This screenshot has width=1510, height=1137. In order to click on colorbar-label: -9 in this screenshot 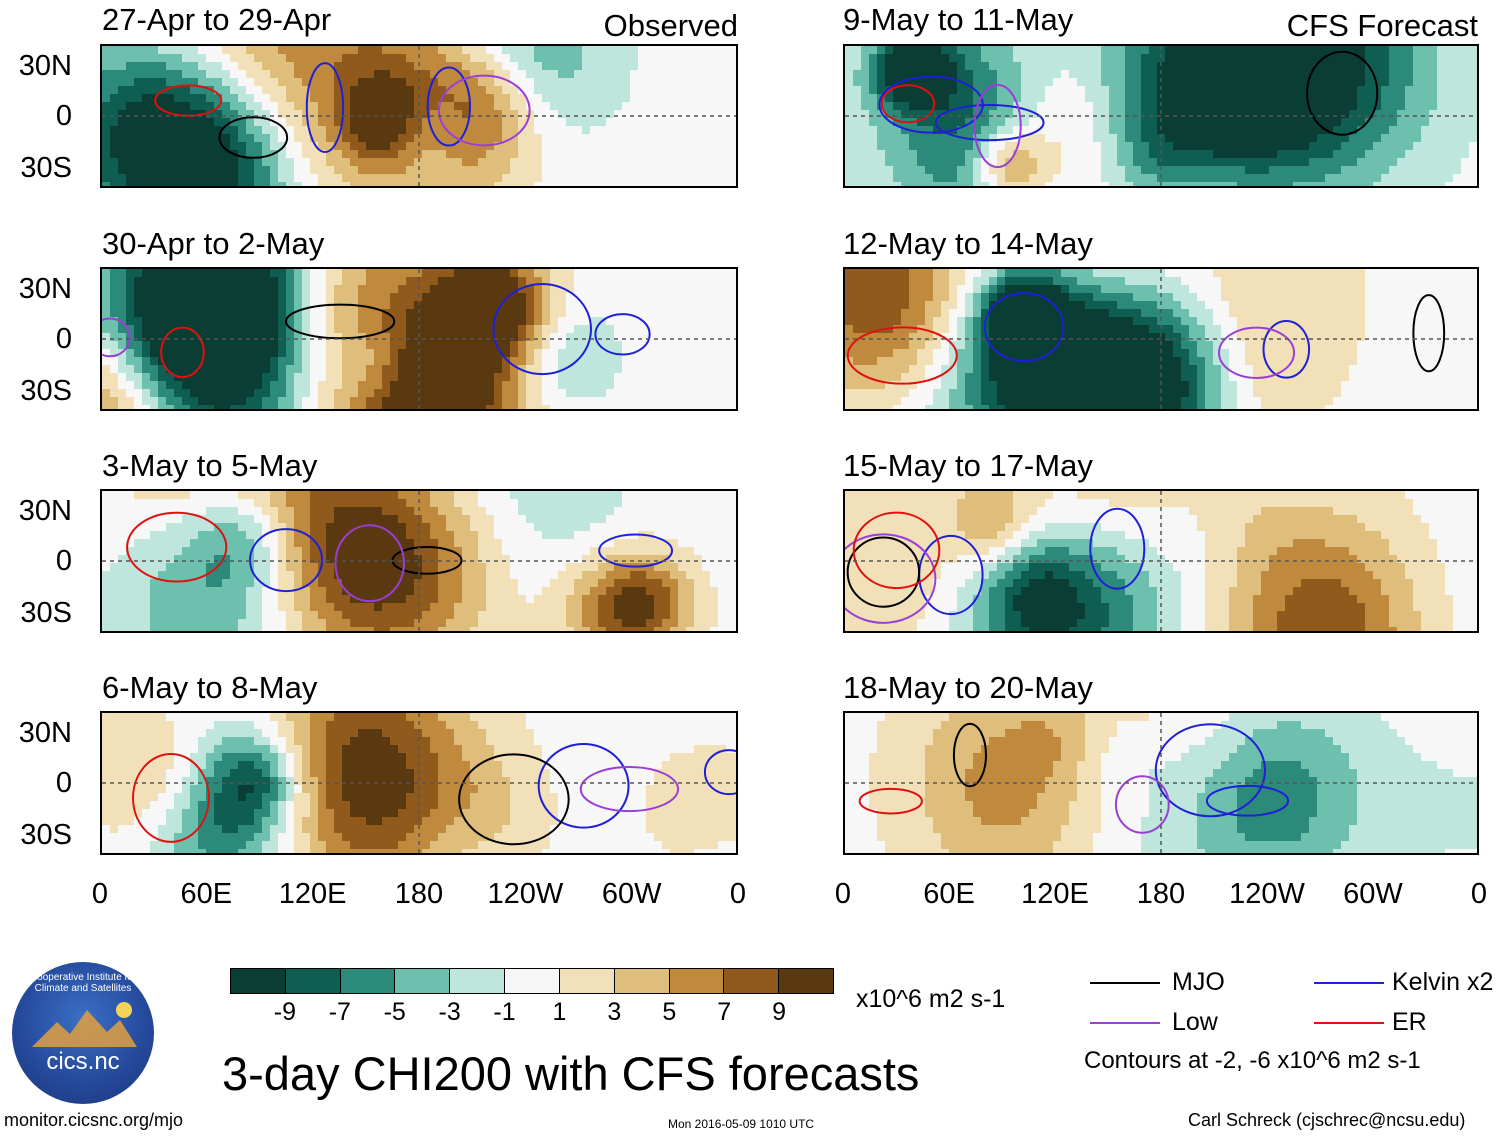, I will do `click(285, 1012)`.